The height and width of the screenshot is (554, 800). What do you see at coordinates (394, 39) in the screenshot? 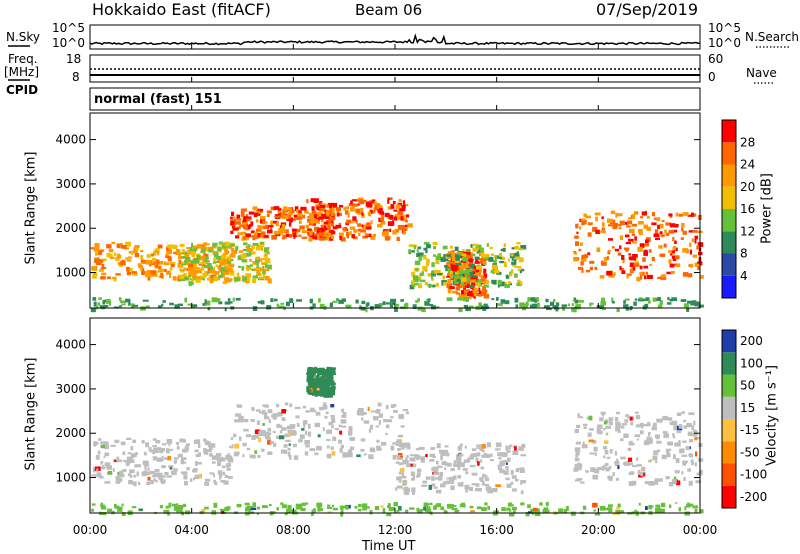
I see `noise-sky-line` at bounding box center [394, 39].